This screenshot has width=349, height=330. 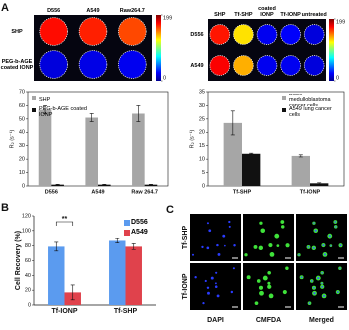 I want to click on legend-label: D556, so click(x=139, y=222).